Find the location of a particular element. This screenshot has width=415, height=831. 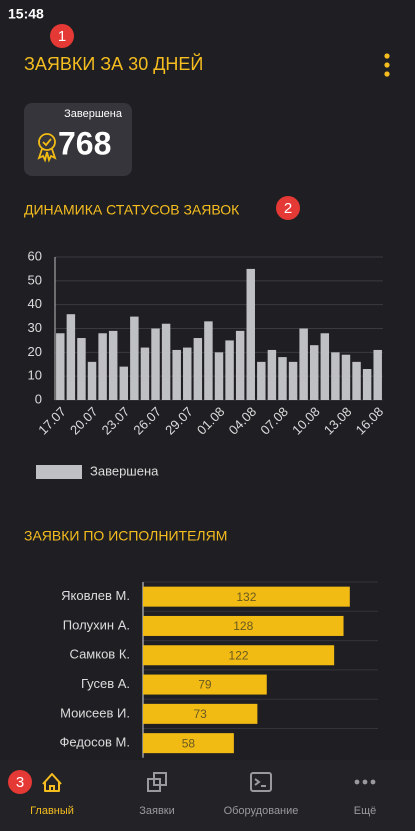

y-tick-label: 30 is located at coordinates (35, 327).